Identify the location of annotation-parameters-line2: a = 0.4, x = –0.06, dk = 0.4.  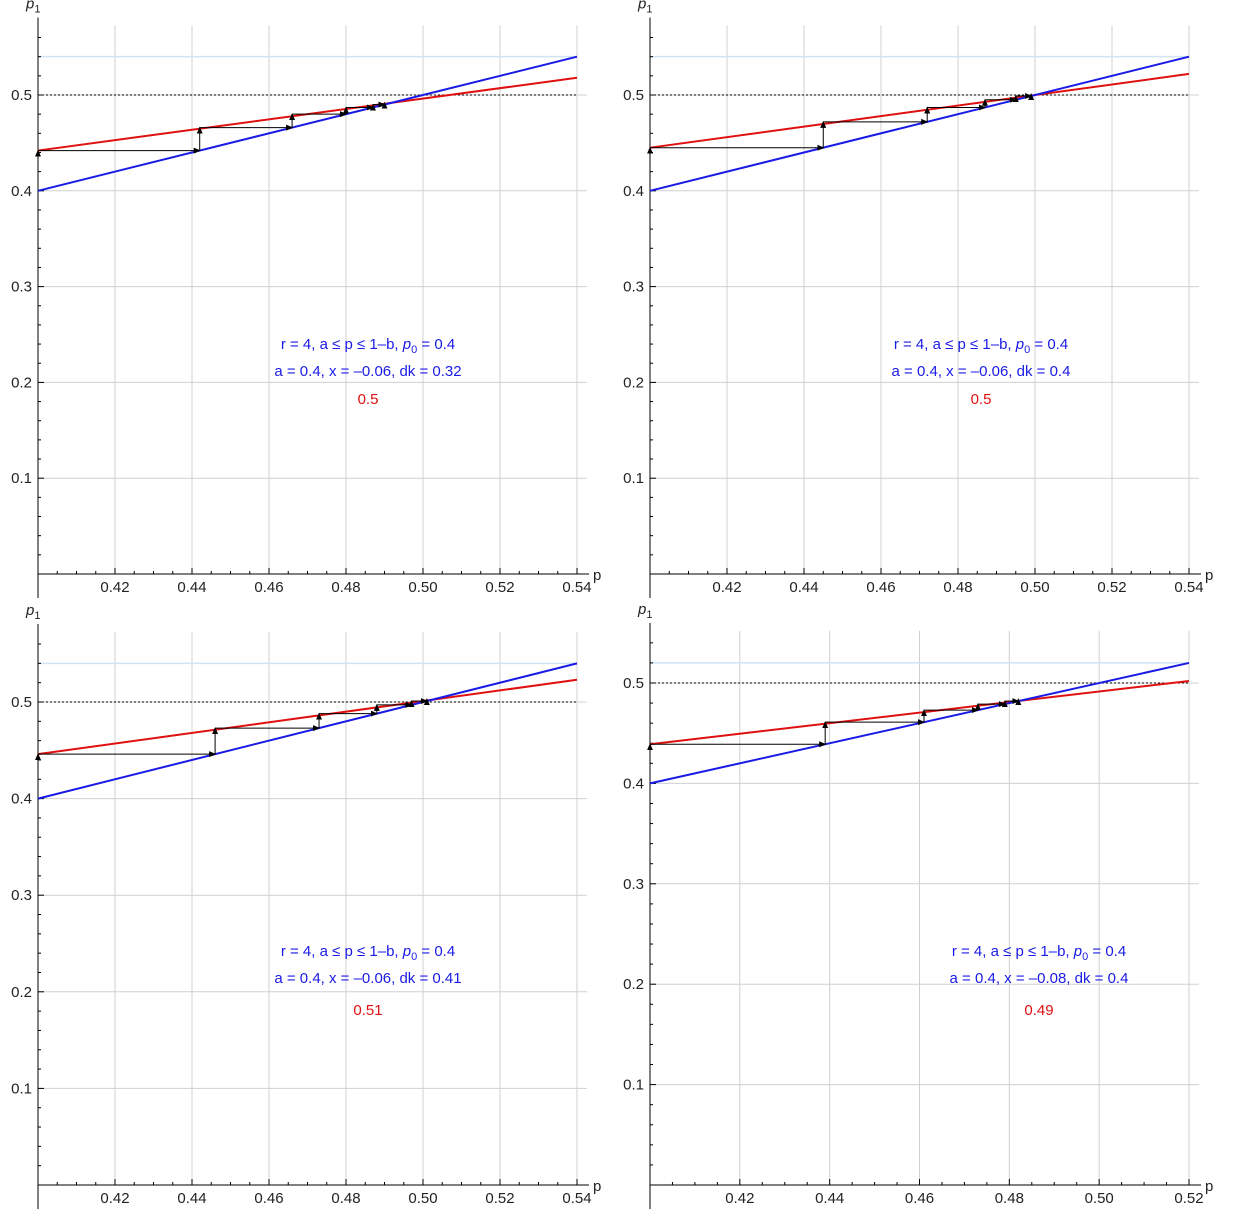
(981, 371).